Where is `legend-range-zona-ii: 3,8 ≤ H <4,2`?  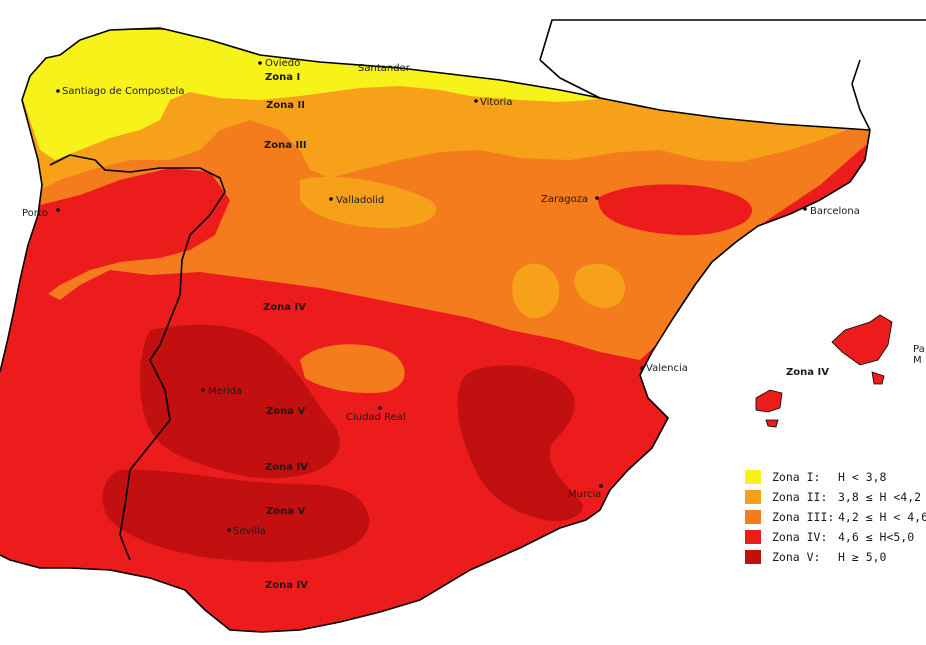
legend-range-zona-ii: 3,8 ≤ H <4,2 is located at coordinates (879, 497).